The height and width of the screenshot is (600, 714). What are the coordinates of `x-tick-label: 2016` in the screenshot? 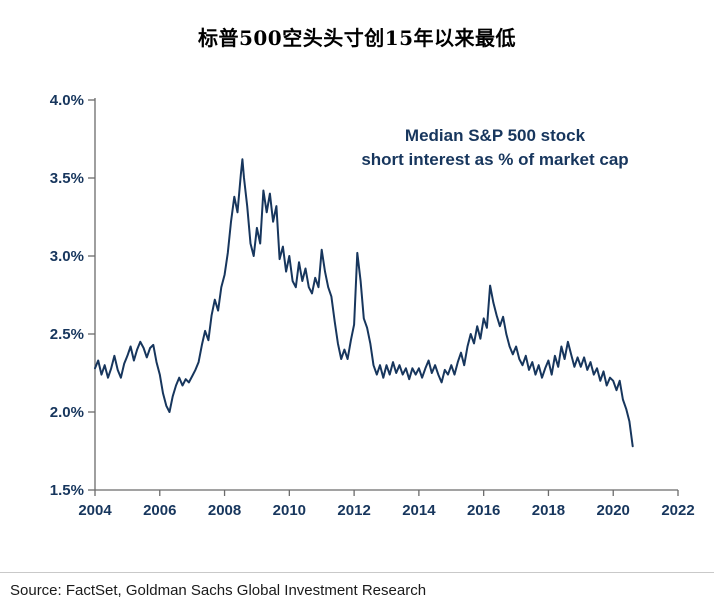 It's located at (483, 510).